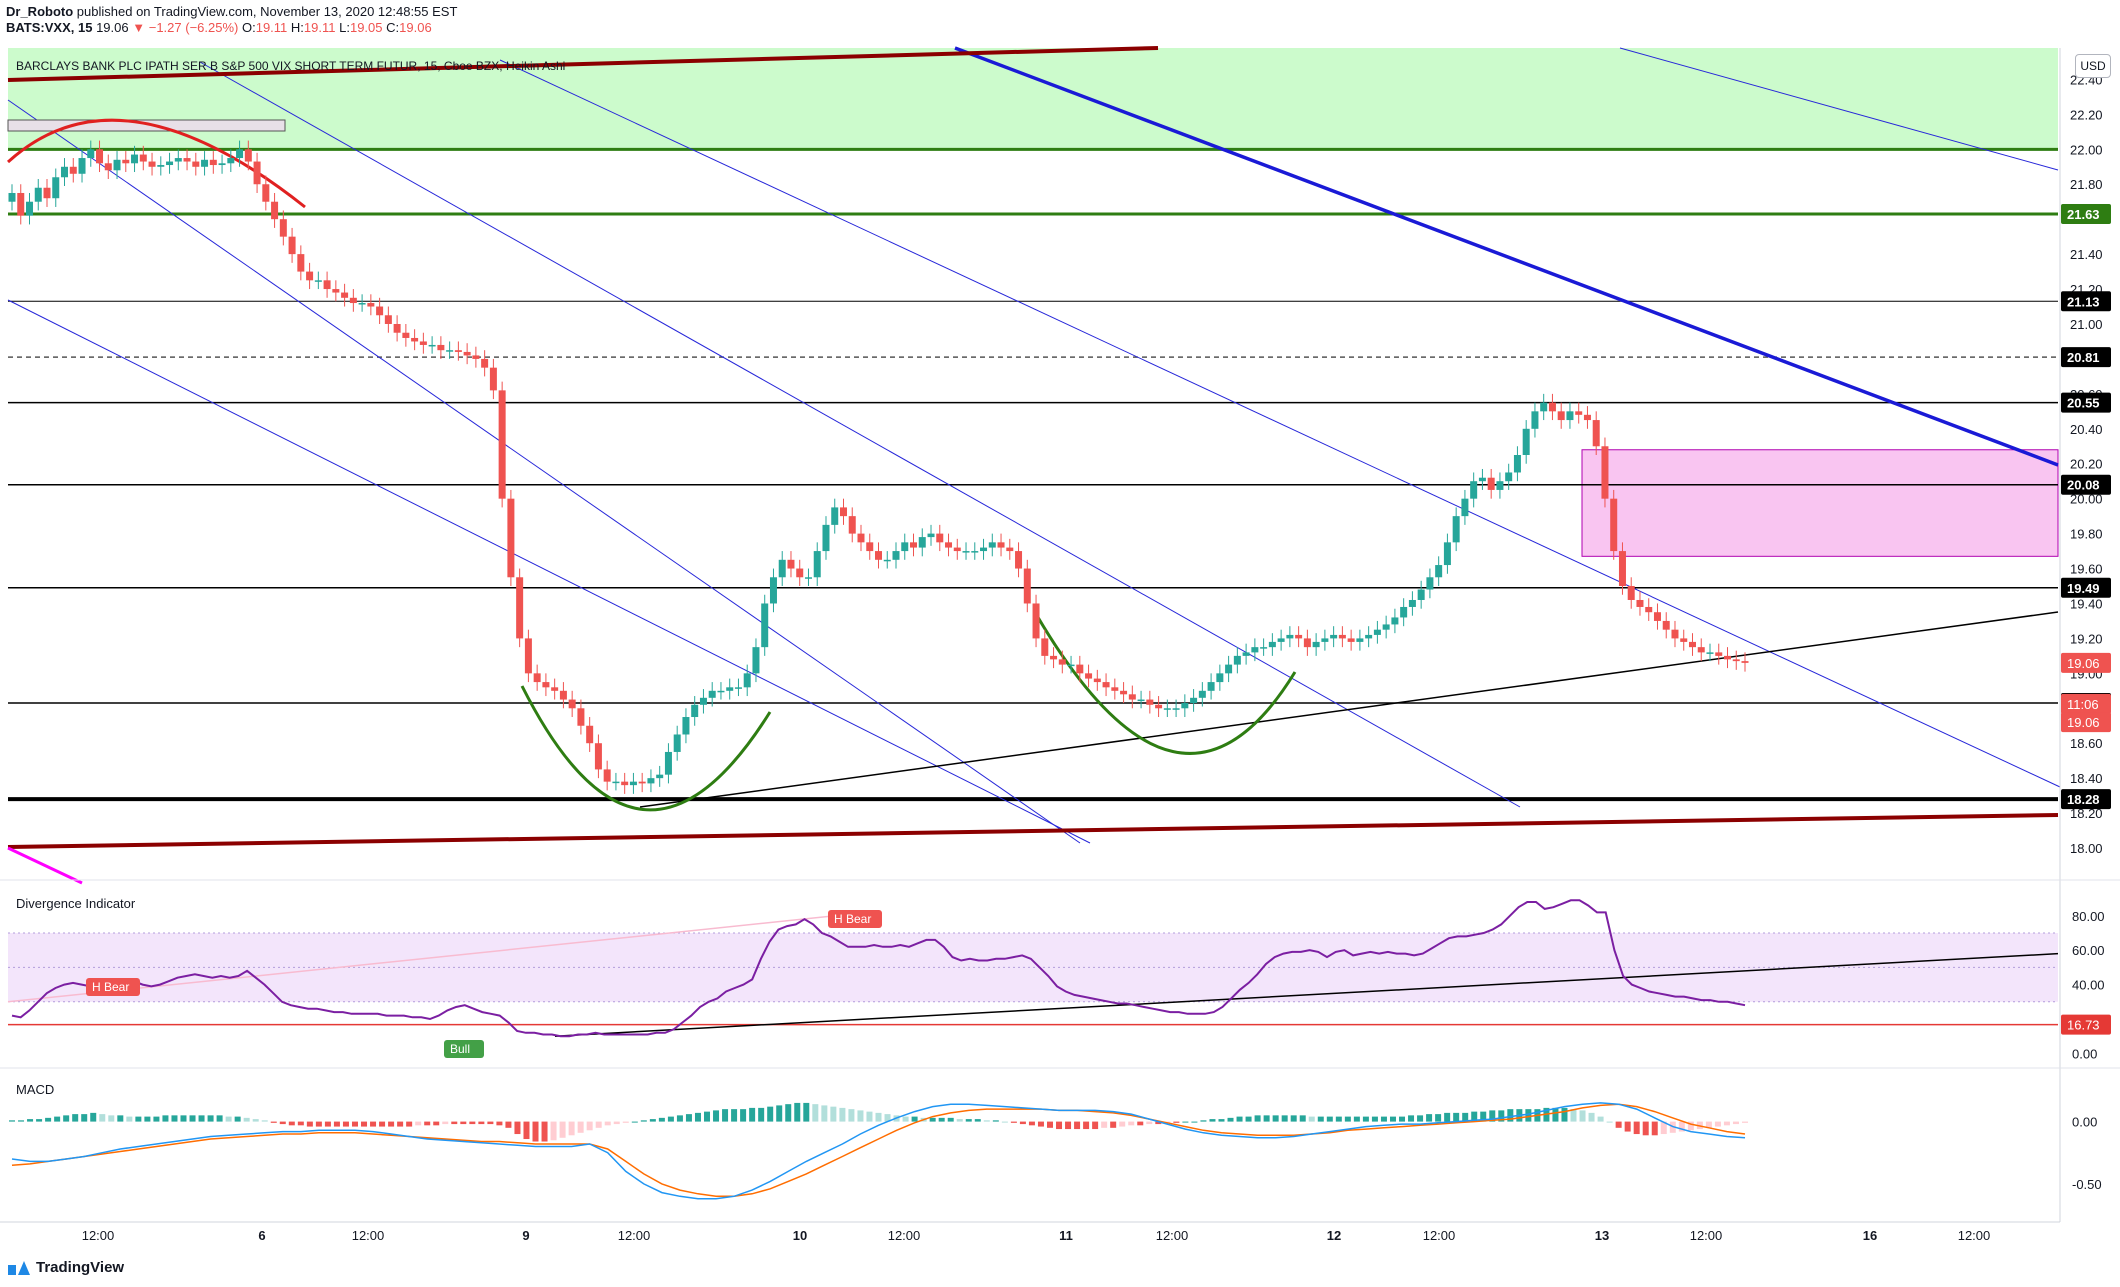 The width and height of the screenshot is (2120, 1287). I want to click on price-tick: 20.20, so click(2086, 464).